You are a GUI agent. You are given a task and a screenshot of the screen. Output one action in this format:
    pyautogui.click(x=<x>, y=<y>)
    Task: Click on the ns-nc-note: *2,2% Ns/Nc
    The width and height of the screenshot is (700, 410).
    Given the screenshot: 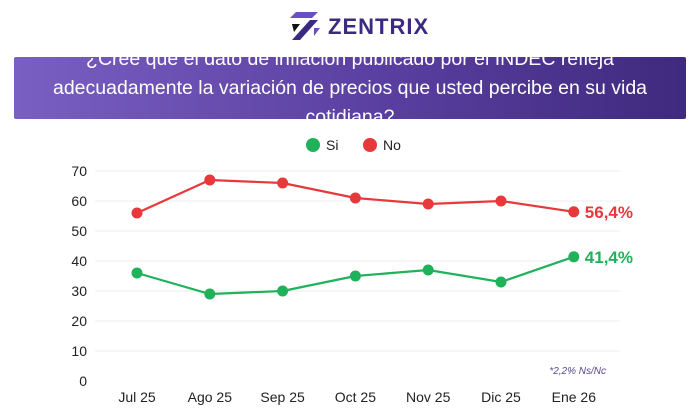 What is the action you would take?
    pyautogui.click(x=577, y=371)
    